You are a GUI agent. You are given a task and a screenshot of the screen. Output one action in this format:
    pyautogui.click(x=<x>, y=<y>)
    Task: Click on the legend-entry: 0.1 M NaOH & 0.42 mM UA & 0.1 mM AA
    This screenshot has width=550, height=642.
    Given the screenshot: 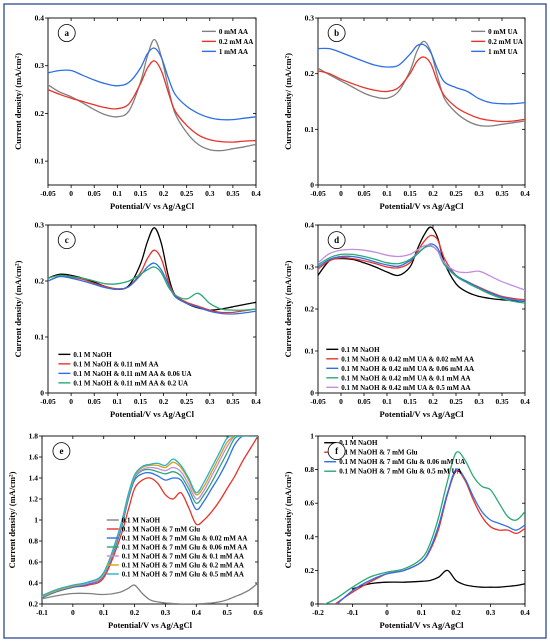 What is the action you would take?
    pyautogui.click(x=405, y=378)
    